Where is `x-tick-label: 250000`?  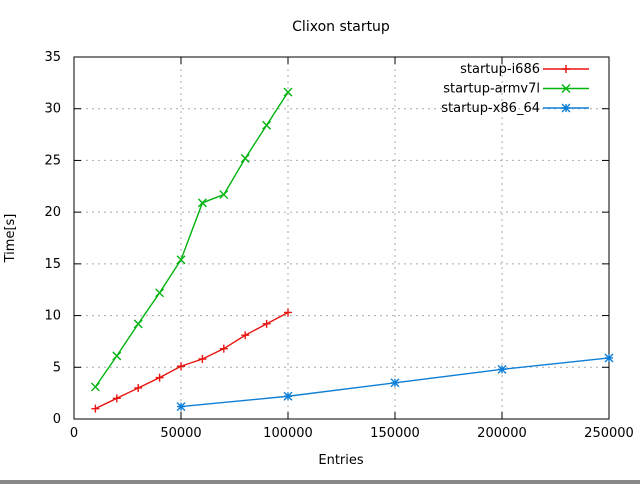
x-tick-label: 250000 is located at coordinates (609, 433).